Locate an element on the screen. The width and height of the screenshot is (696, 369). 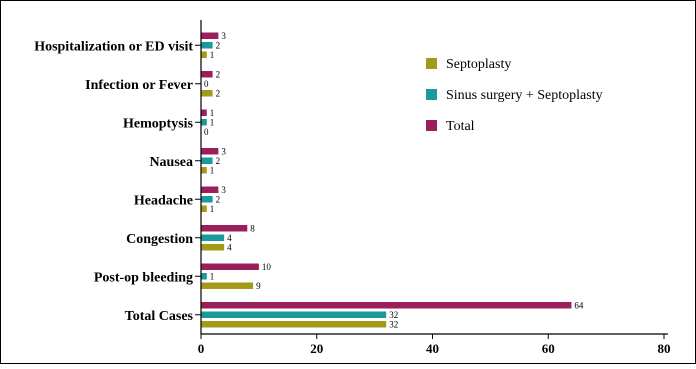
bar-sinus-surgery-septoplasty-headache is located at coordinates (207, 199).